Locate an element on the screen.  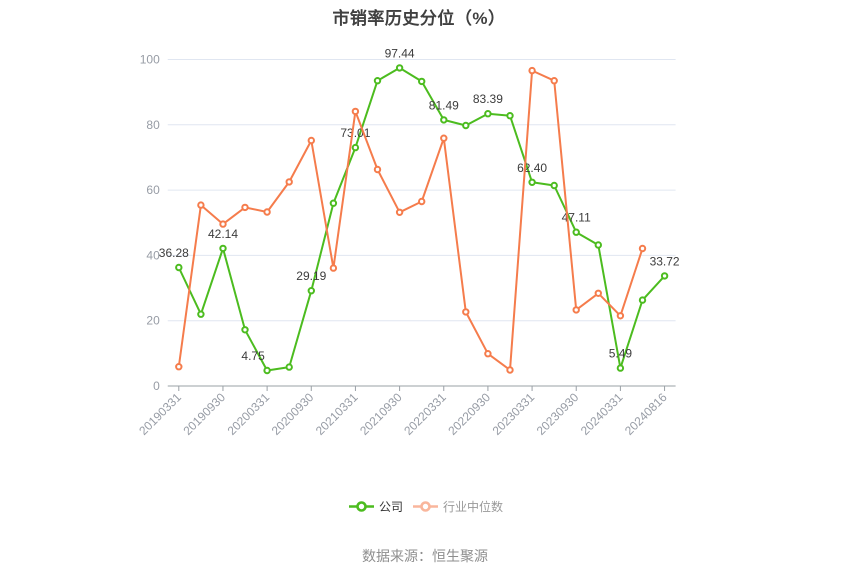
data-point-行业中位数-2 is located at coordinates (223, 224).